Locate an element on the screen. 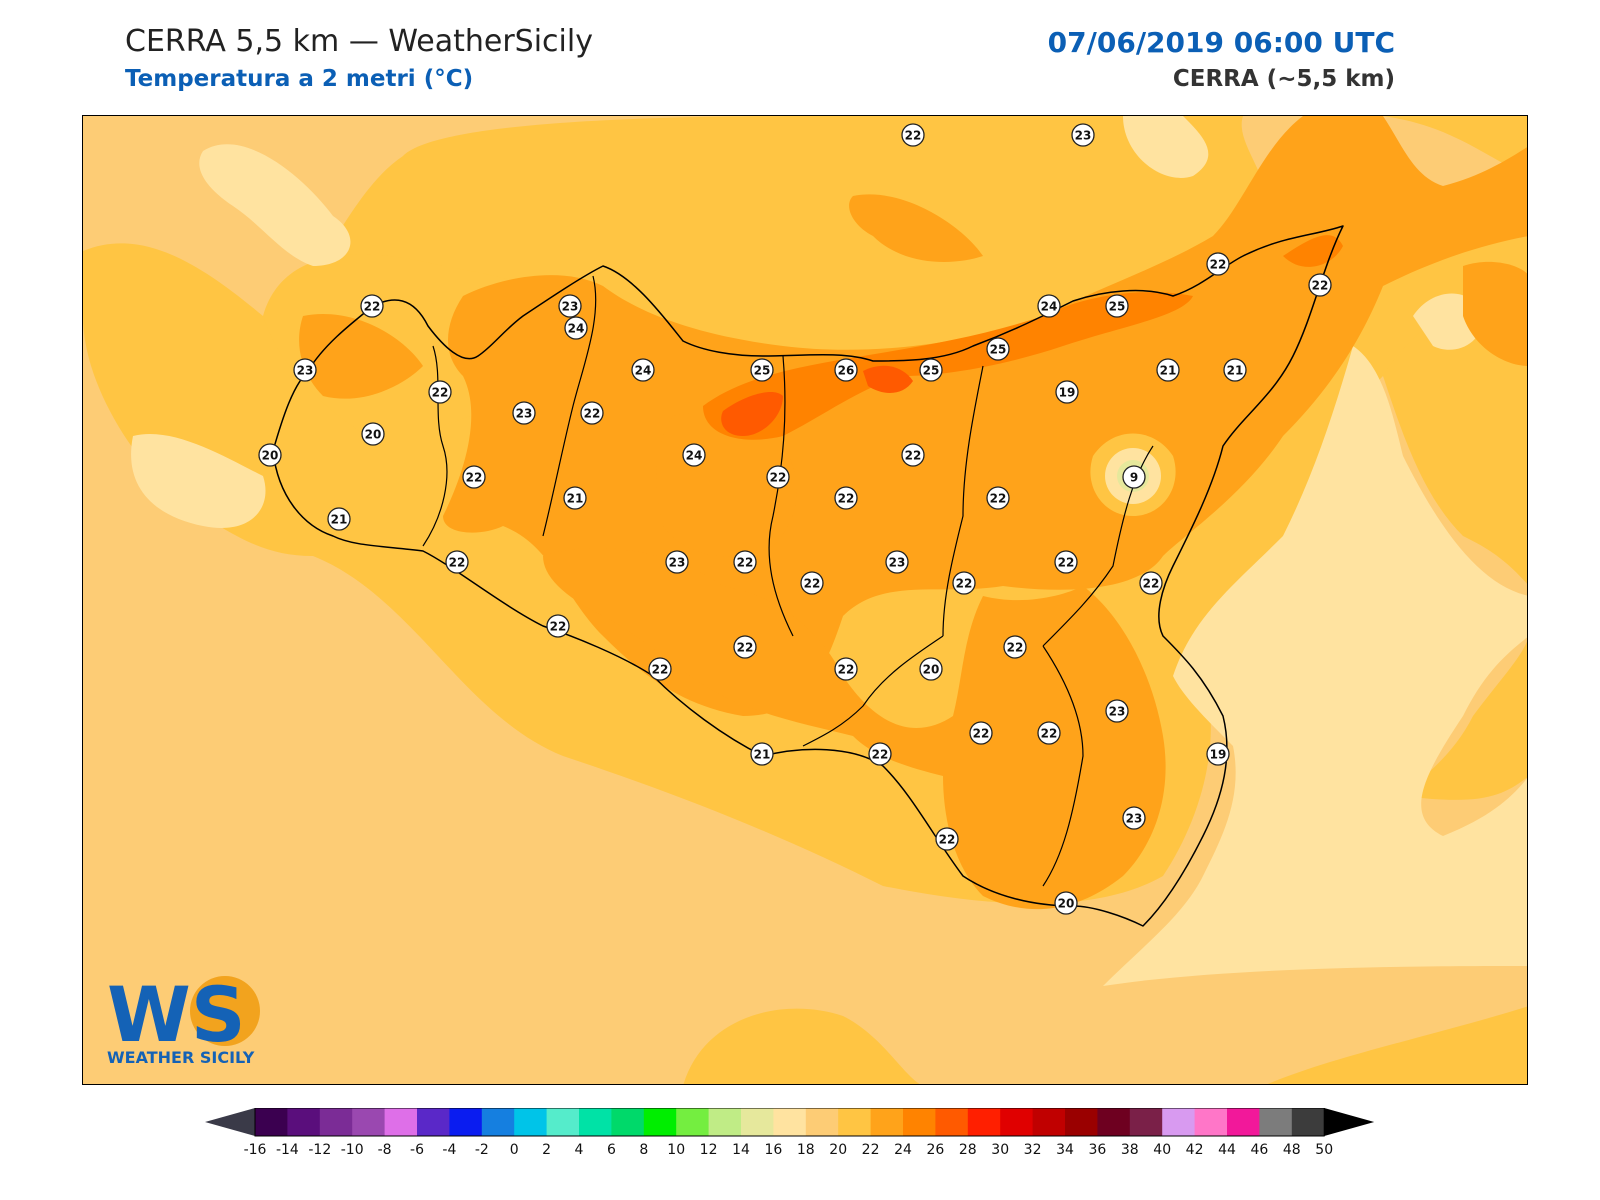  colorbar-tick-label: -4 is located at coordinates (449, 1150).